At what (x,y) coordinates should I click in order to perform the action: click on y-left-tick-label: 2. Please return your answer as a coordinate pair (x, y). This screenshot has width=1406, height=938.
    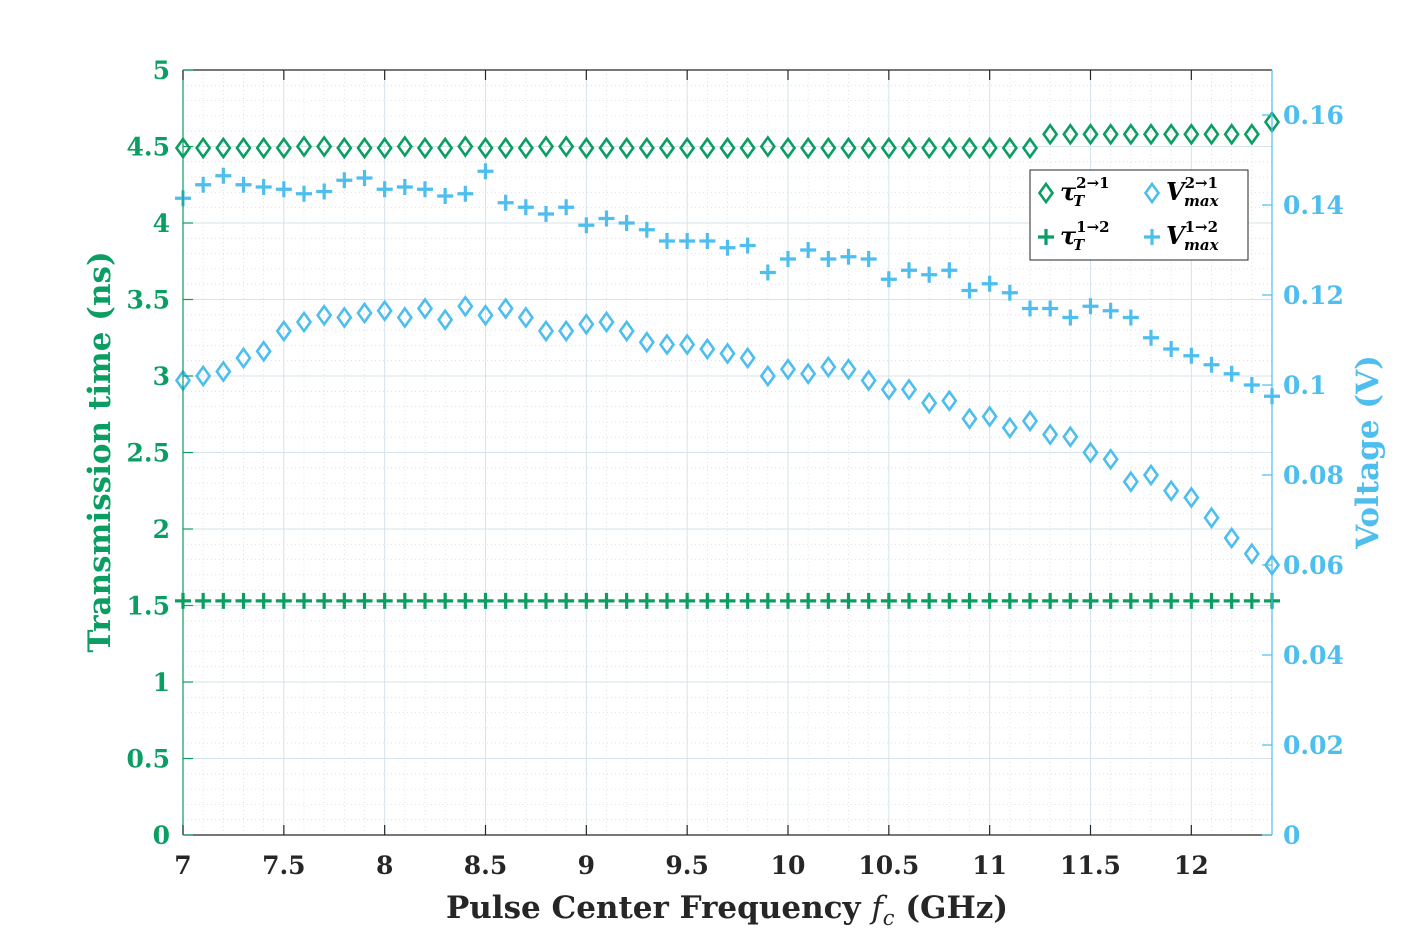
    Looking at the image, I should click on (161, 529).